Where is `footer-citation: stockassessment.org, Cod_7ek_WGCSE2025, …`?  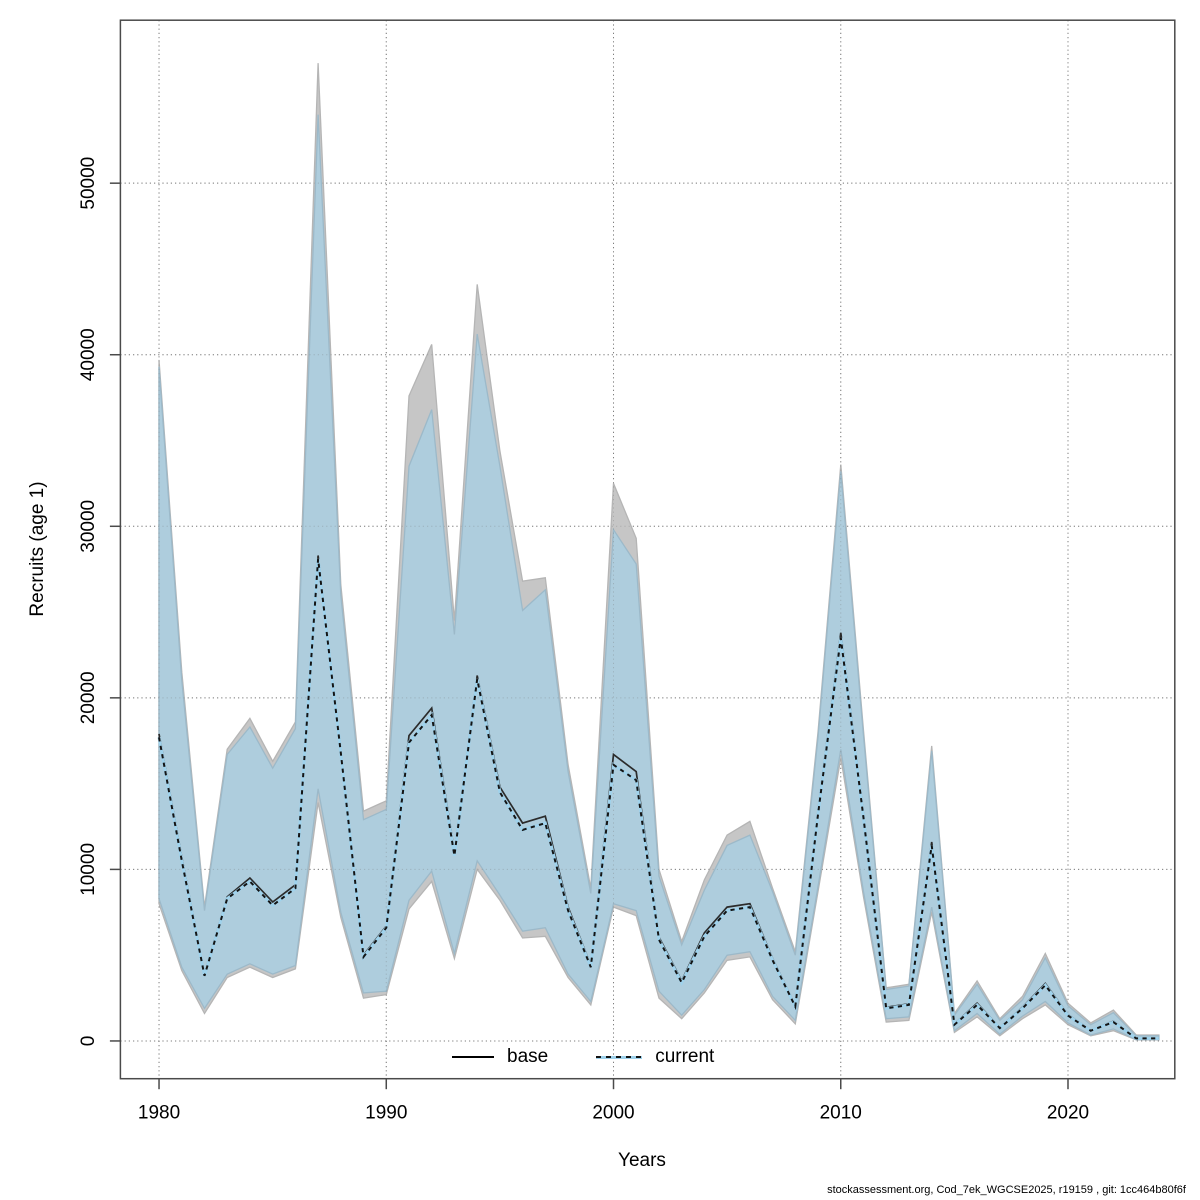
footer-citation: stockassessment.org, Cod_7ek_WGCSE2025, … is located at coordinates (1006, 1190).